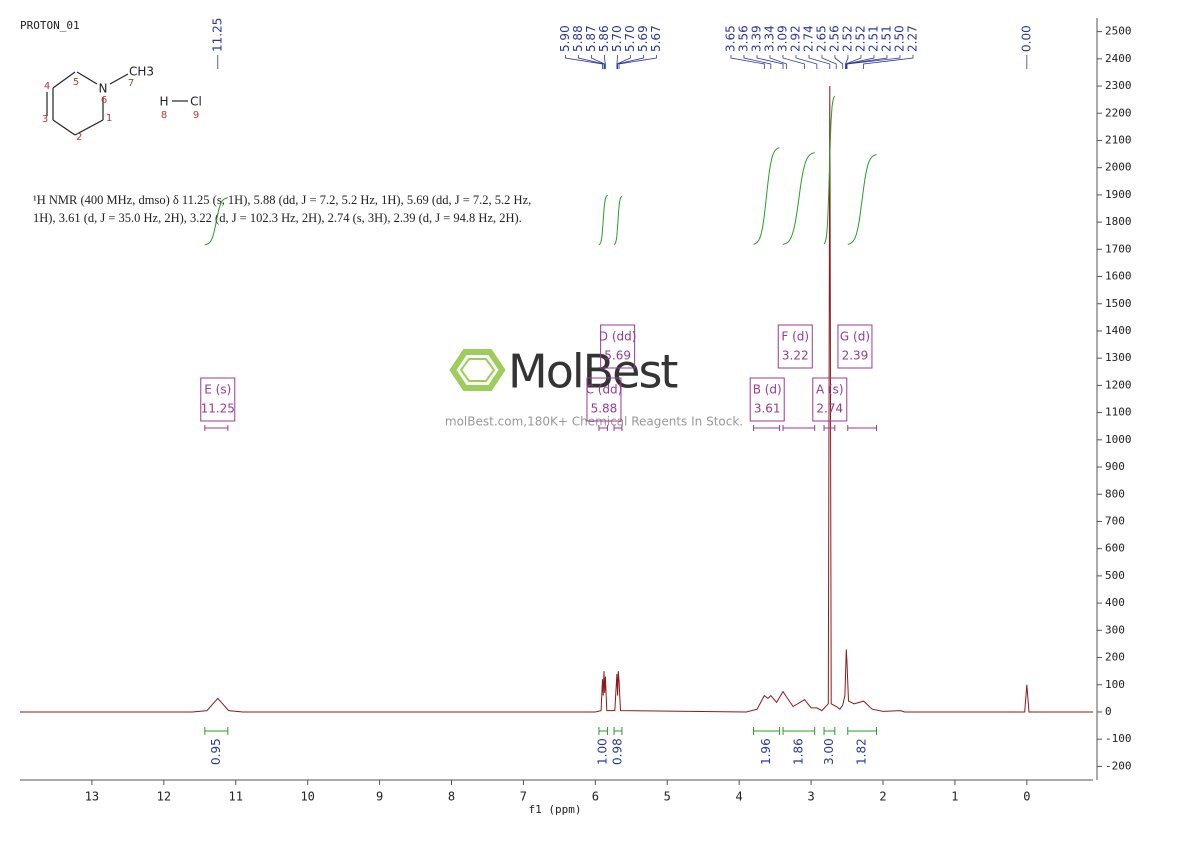 The width and height of the screenshot is (1190, 841). Describe the element at coordinates (1115, 684) in the screenshot. I see `y-tick-label: 100` at that location.